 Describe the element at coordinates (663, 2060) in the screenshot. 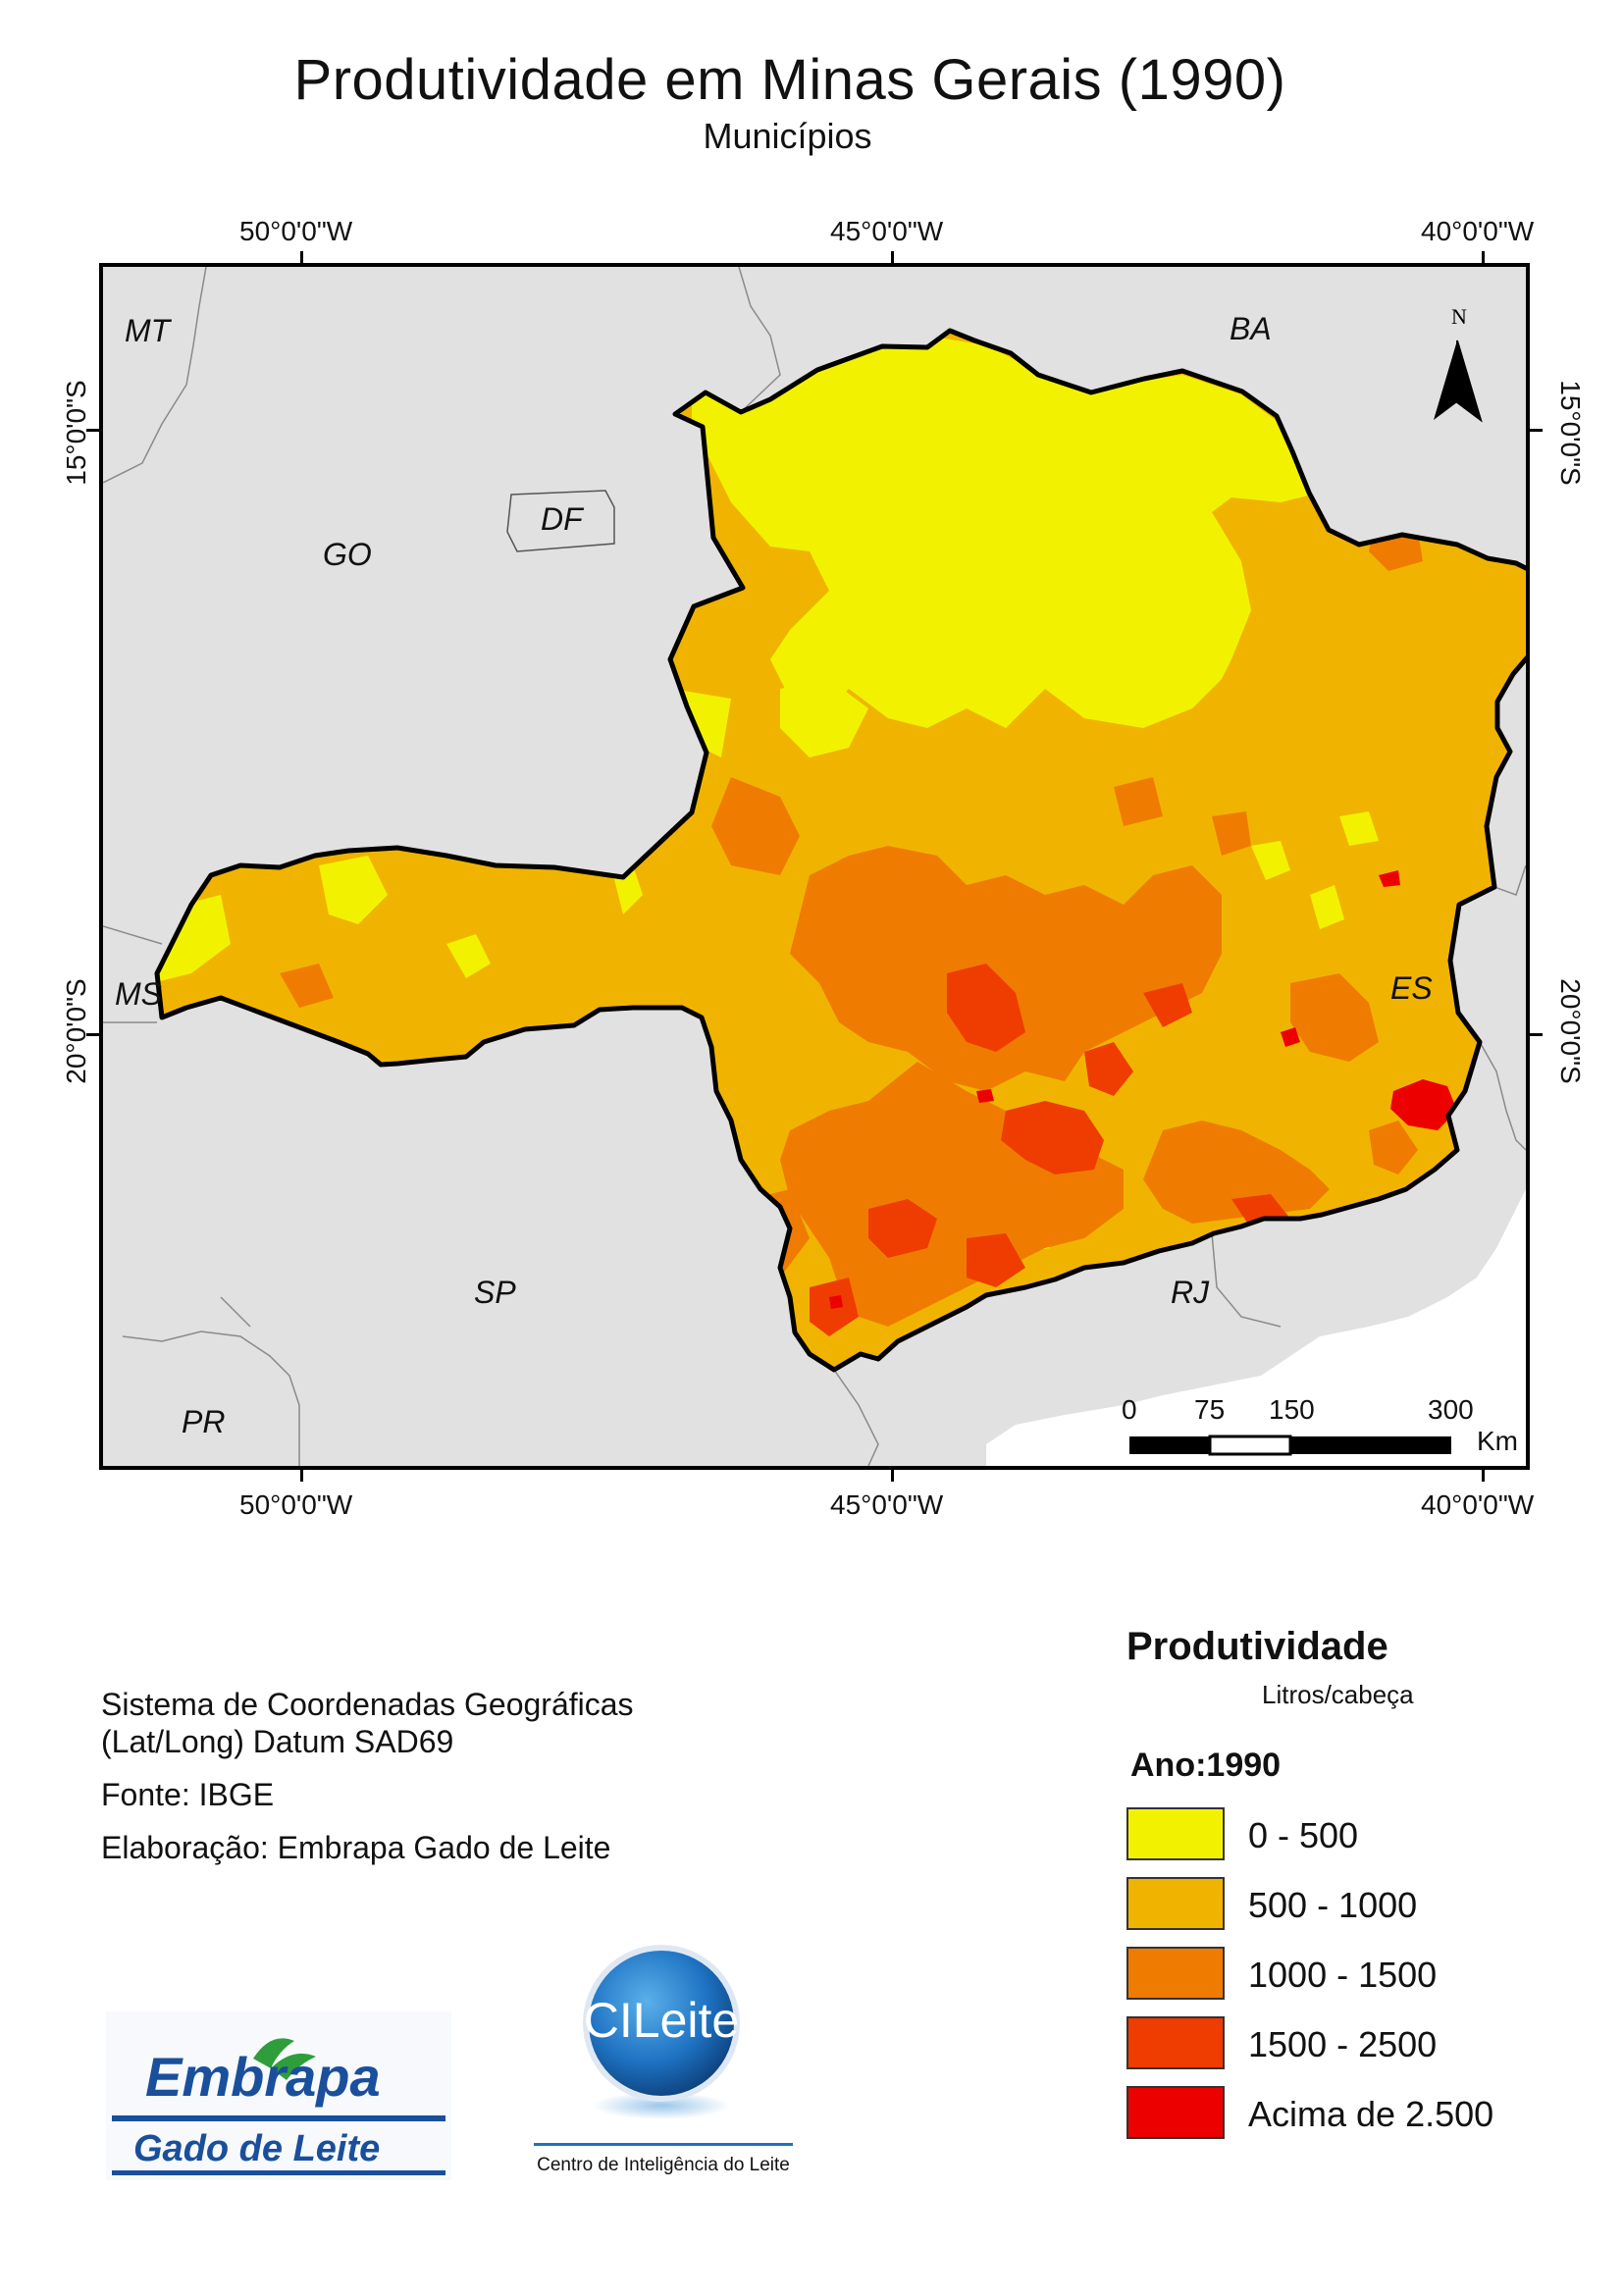

I see `cileite-logo: CILeite Centro de Inteligência do Leite` at that location.